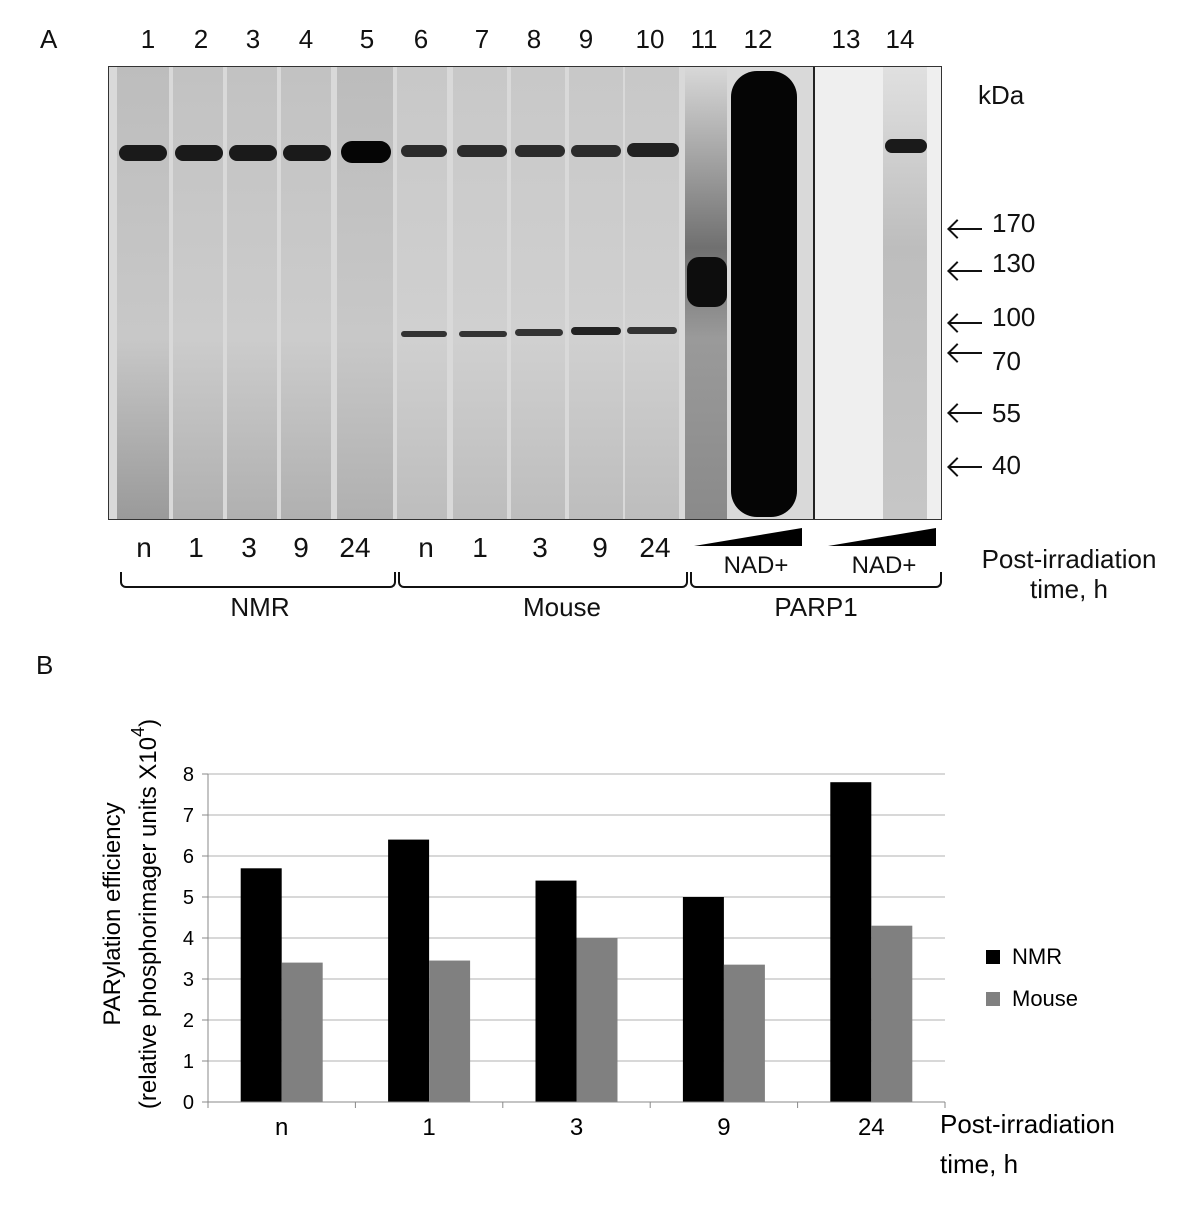 Image resolution: width=1200 pixels, height=1206 pixels. Describe the element at coordinates (884, 565) in the screenshot. I see `nad-label: NAD+` at that location.